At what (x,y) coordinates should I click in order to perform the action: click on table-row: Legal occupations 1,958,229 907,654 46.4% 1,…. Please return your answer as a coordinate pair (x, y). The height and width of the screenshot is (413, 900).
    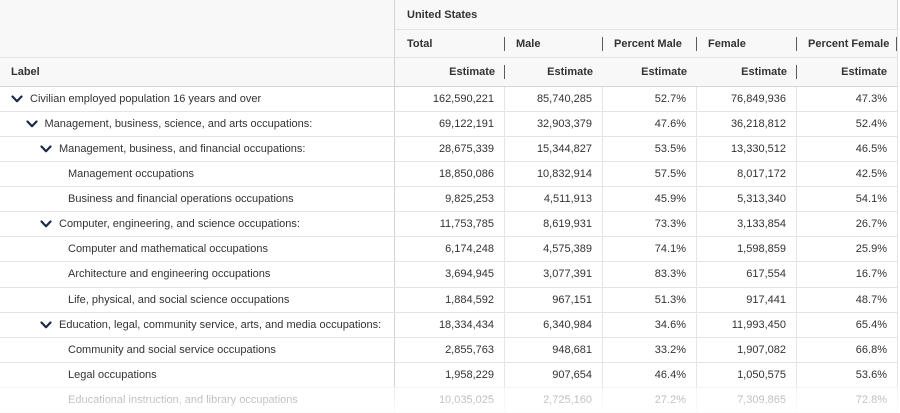
    Looking at the image, I should click on (449, 375).